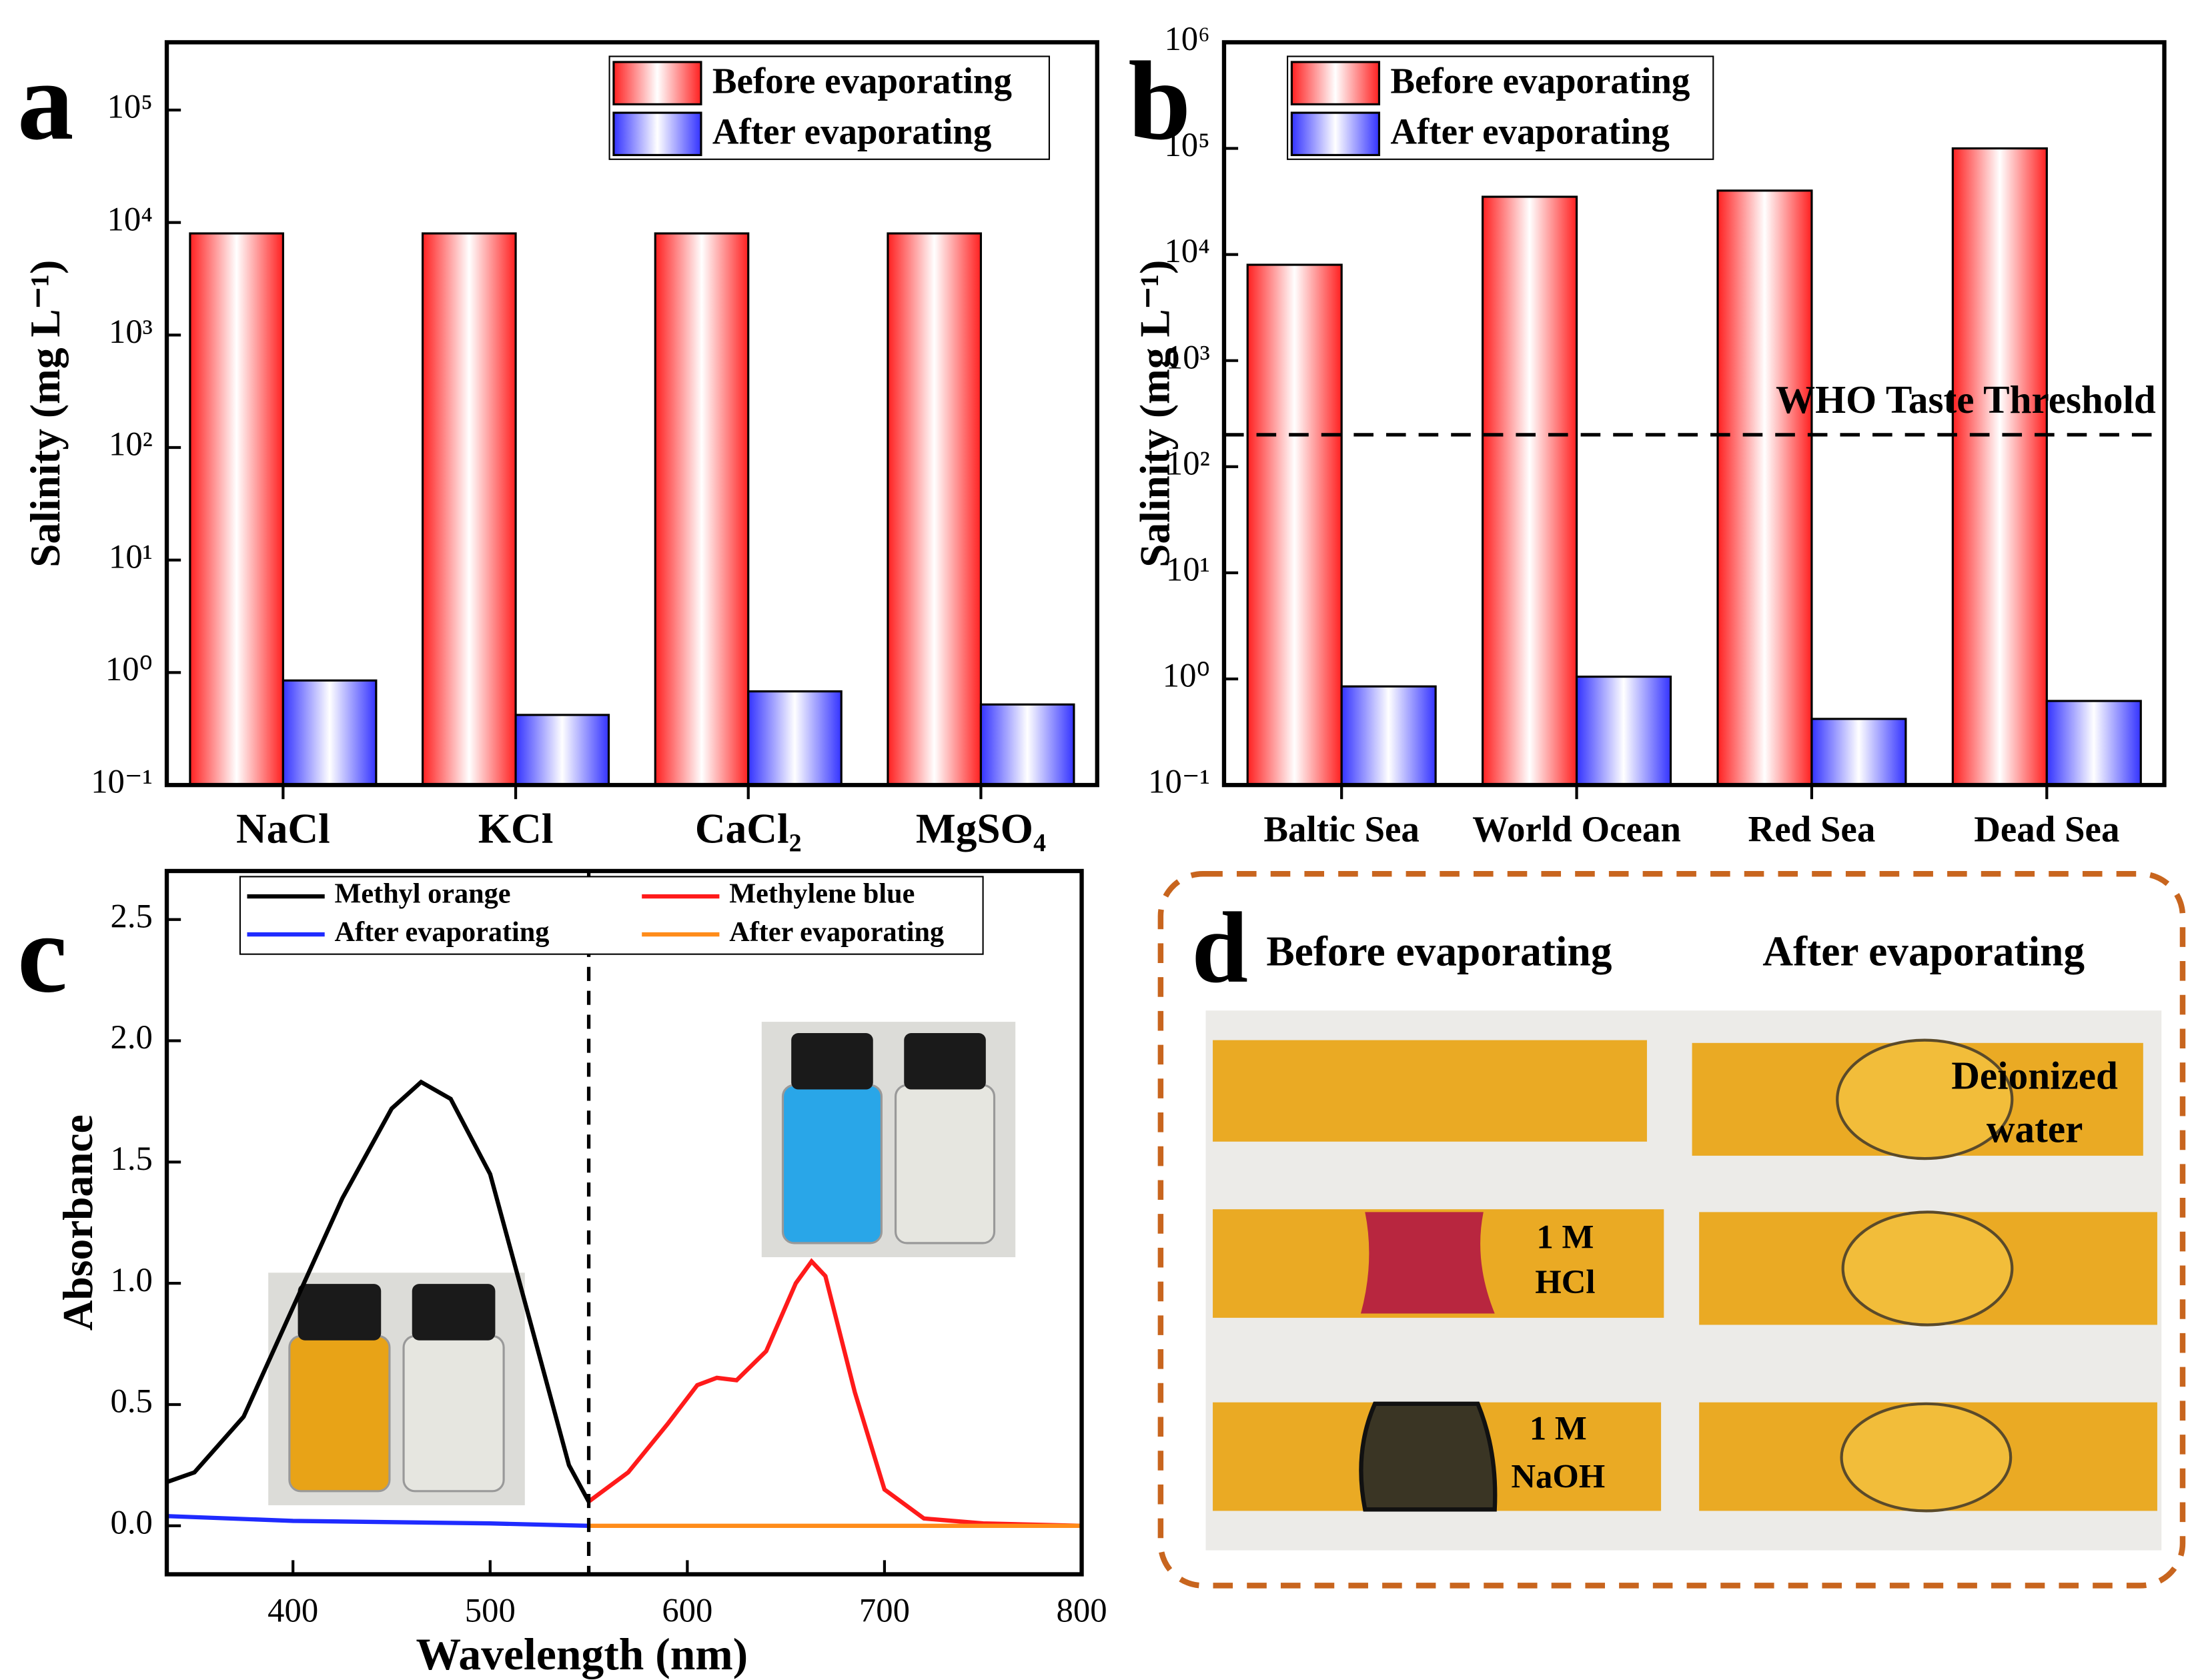 This screenshot has width=2200, height=1680. I want to click on y-tick-label: 10⁻¹, so click(1179, 781).